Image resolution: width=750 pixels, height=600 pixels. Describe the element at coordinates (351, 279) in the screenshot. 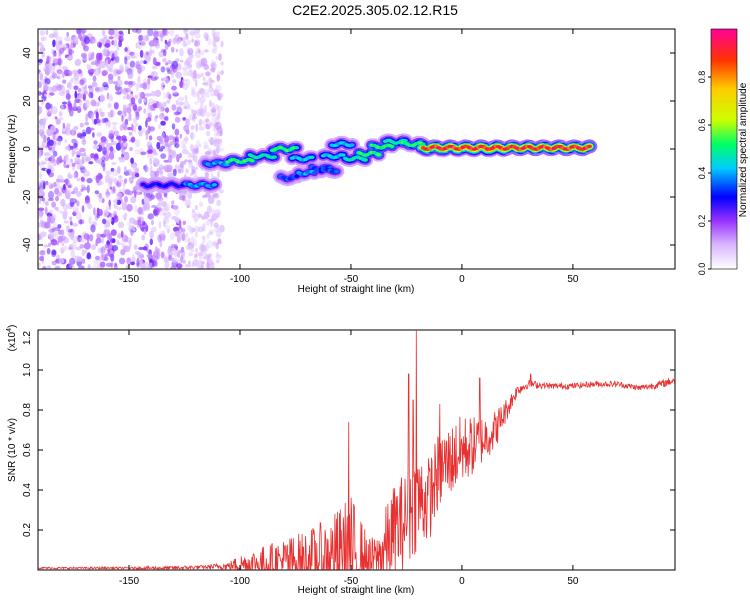

I see `x-tick-label: -50` at that location.